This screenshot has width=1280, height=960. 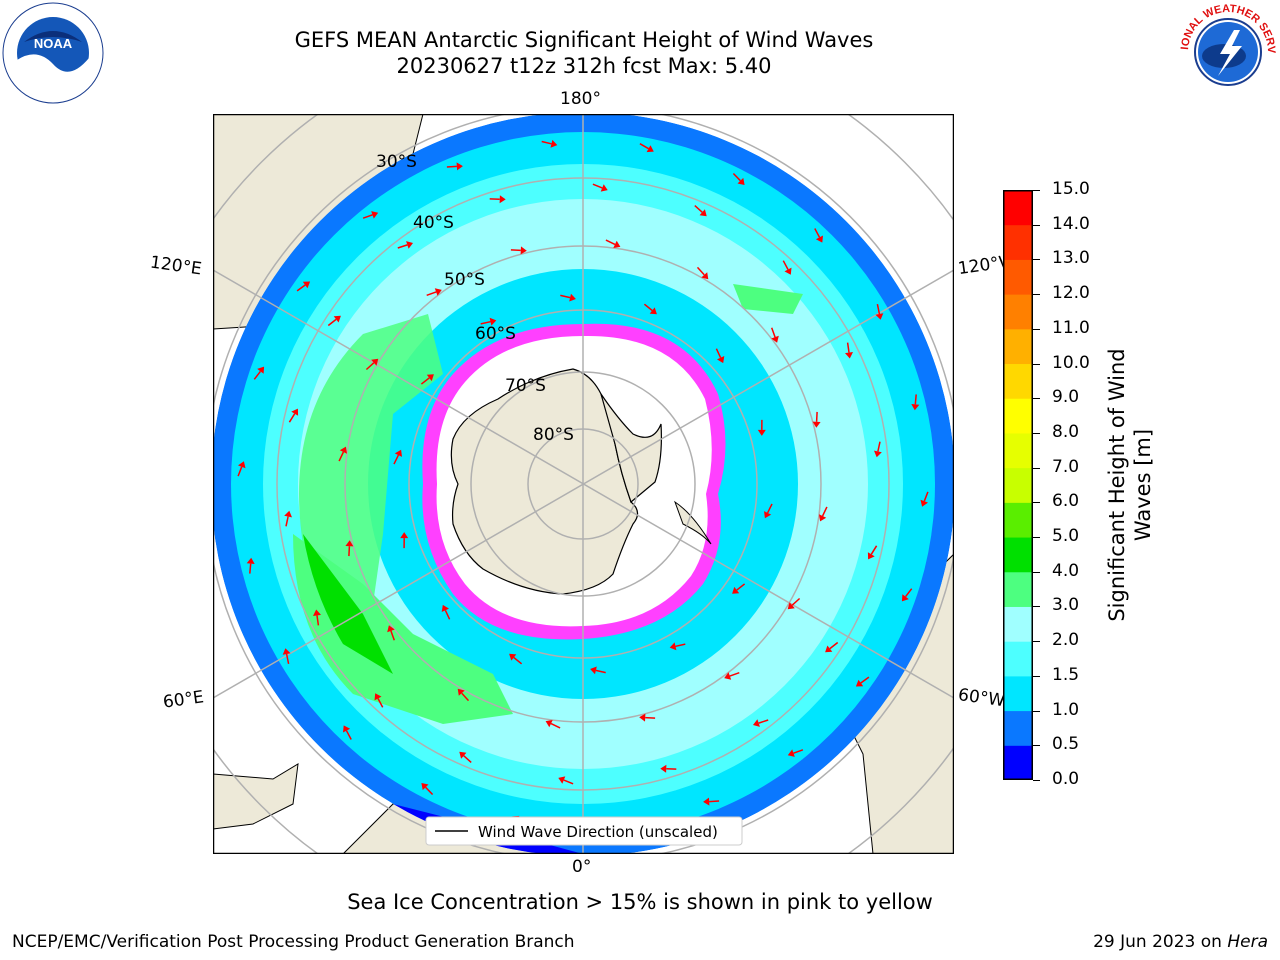 What do you see at coordinates (495, 334) in the screenshot?
I see `parallel-label-60s: 60°S` at bounding box center [495, 334].